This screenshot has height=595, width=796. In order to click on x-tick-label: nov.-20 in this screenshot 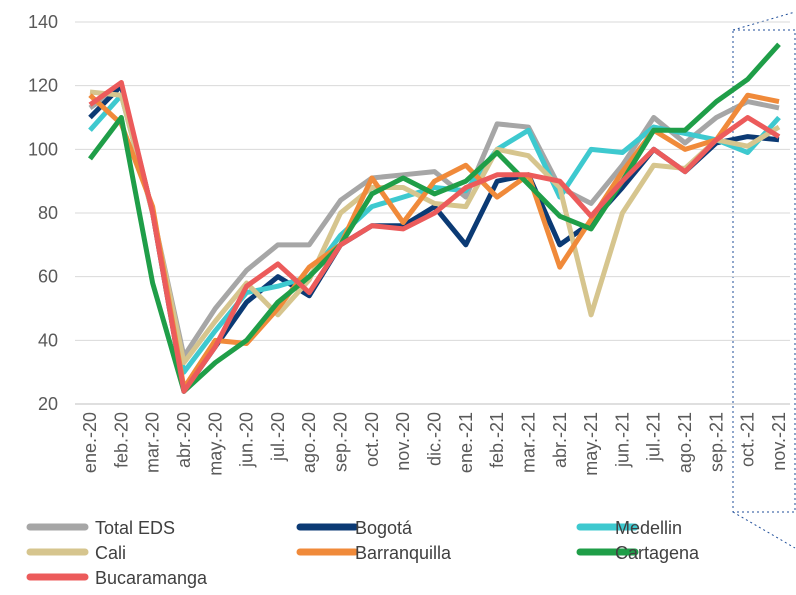, I will do `click(403, 441)`.